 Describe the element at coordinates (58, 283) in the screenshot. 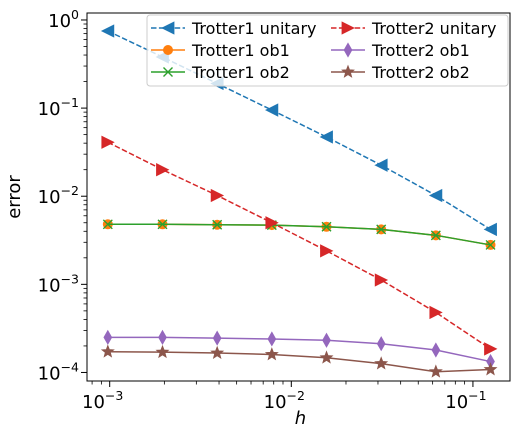

I see `y-tick-label: 10⁻³` at that location.